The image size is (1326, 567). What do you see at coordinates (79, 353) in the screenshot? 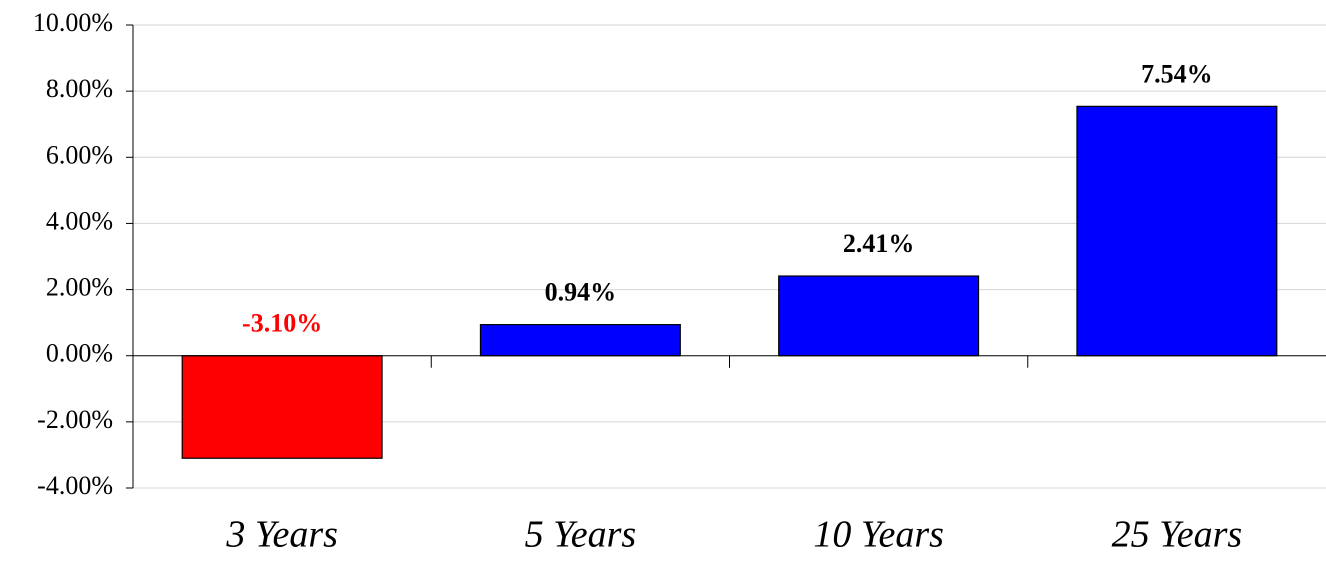
I see `y-axis-tick-label: 0.00%` at bounding box center [79, 353].